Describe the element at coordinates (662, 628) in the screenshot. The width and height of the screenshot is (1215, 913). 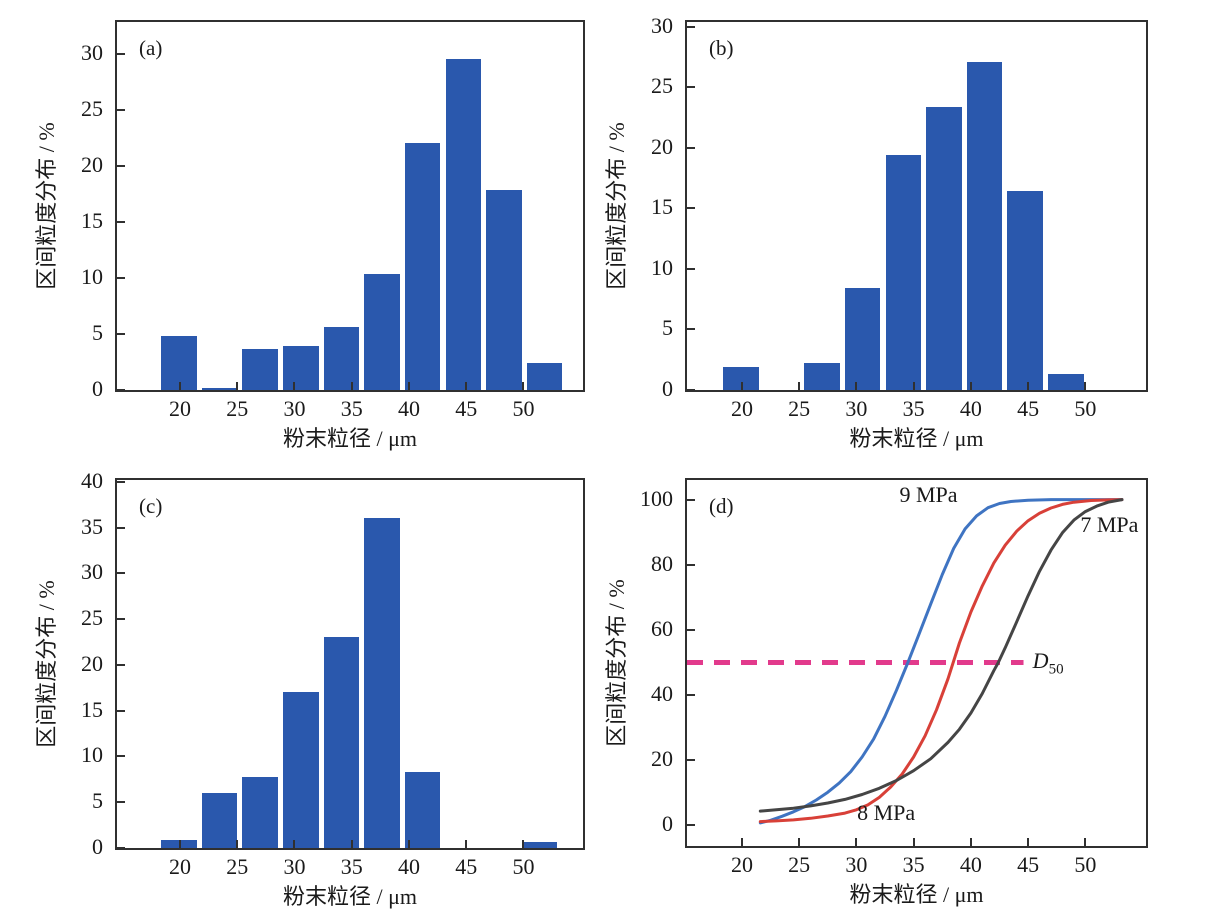
I see `y-tick-label: 60` at that location.